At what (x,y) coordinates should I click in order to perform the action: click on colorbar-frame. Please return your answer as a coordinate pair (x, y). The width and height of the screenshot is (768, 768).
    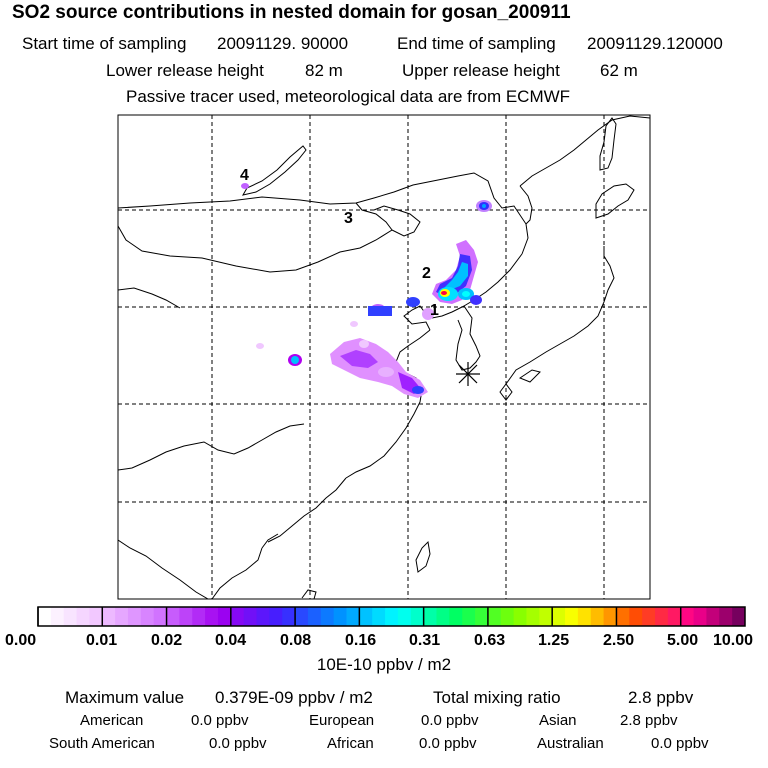
    Looking at the image, I should click on (391, 616).